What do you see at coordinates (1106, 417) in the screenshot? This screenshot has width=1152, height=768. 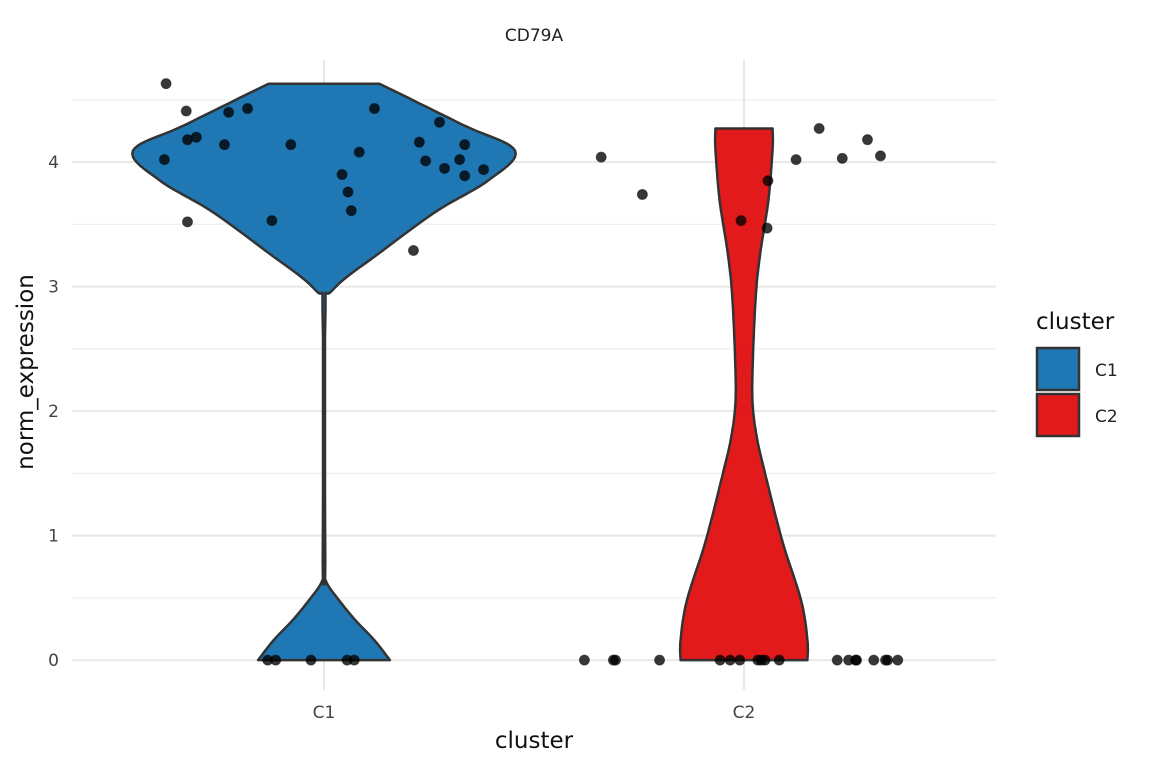 I see `legend-label: C2` at bounding box center [1106, 417].